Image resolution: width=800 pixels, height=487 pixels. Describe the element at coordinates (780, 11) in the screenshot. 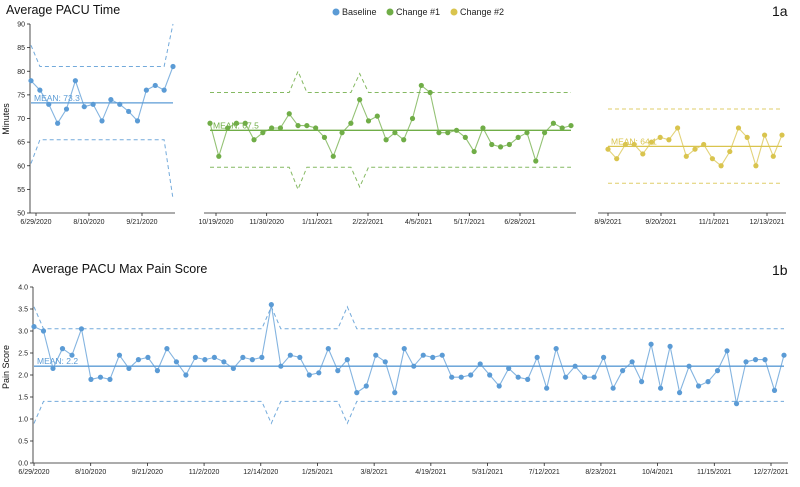

I see `chart-1a-corner-label: 1a` at that location.